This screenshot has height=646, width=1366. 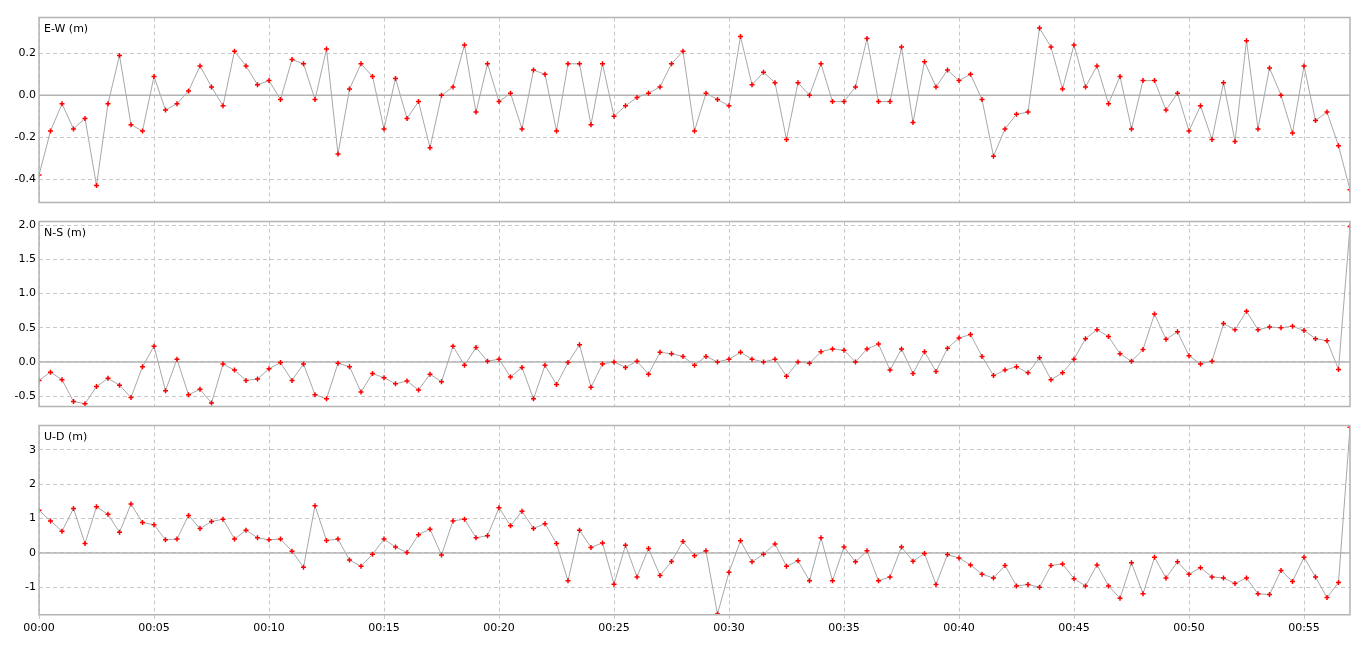 What do you see at coordinates (269, 628) in the screenshot?
I see `x-tick-label: 00:10` at bounding box center [269, 628].